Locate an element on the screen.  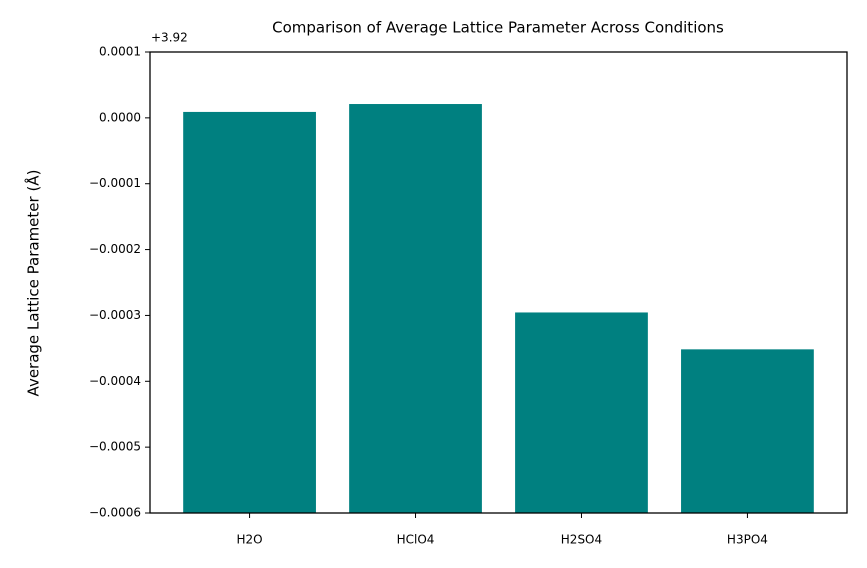
y-tick-label: −0.0005 is located at coordinates (115, 447).